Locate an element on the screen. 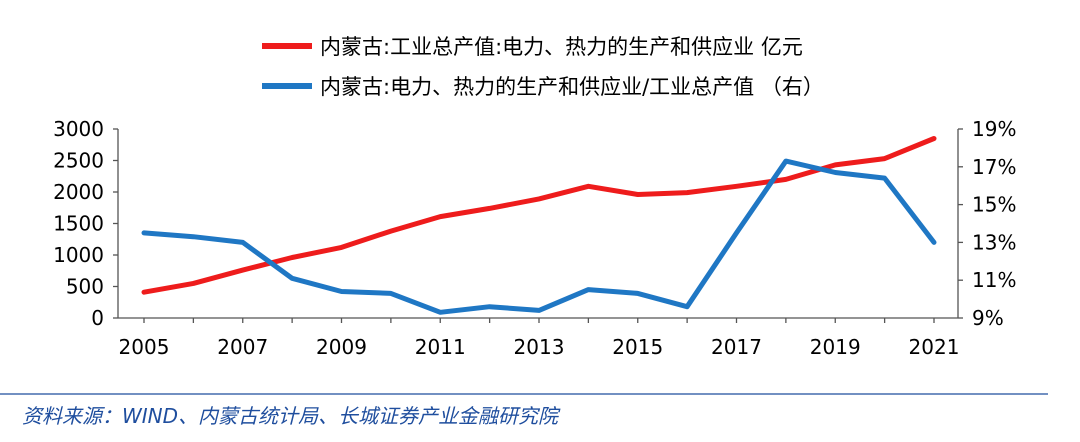 This screenshot has width=1080, height=442. y-left-tick-label: 2500 is located at coordinates (78, 161).